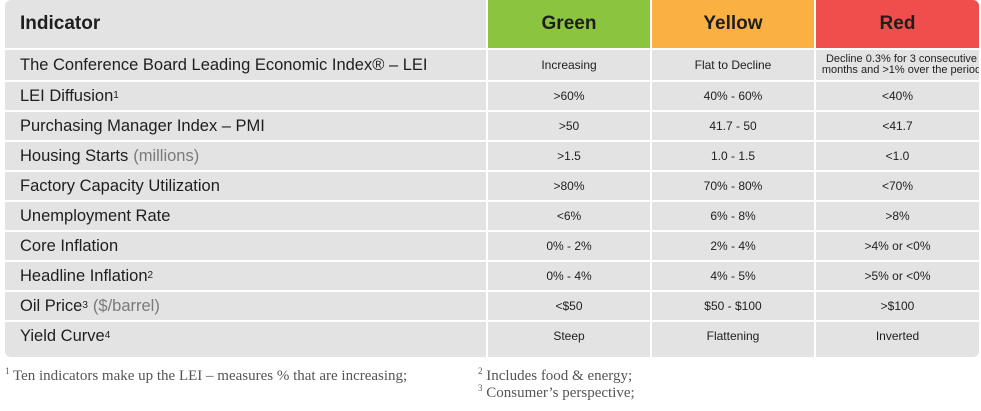  Describe the element at coordinates (897, 335) in the screenshot. I see `red-threshold: Inverted` at that location.